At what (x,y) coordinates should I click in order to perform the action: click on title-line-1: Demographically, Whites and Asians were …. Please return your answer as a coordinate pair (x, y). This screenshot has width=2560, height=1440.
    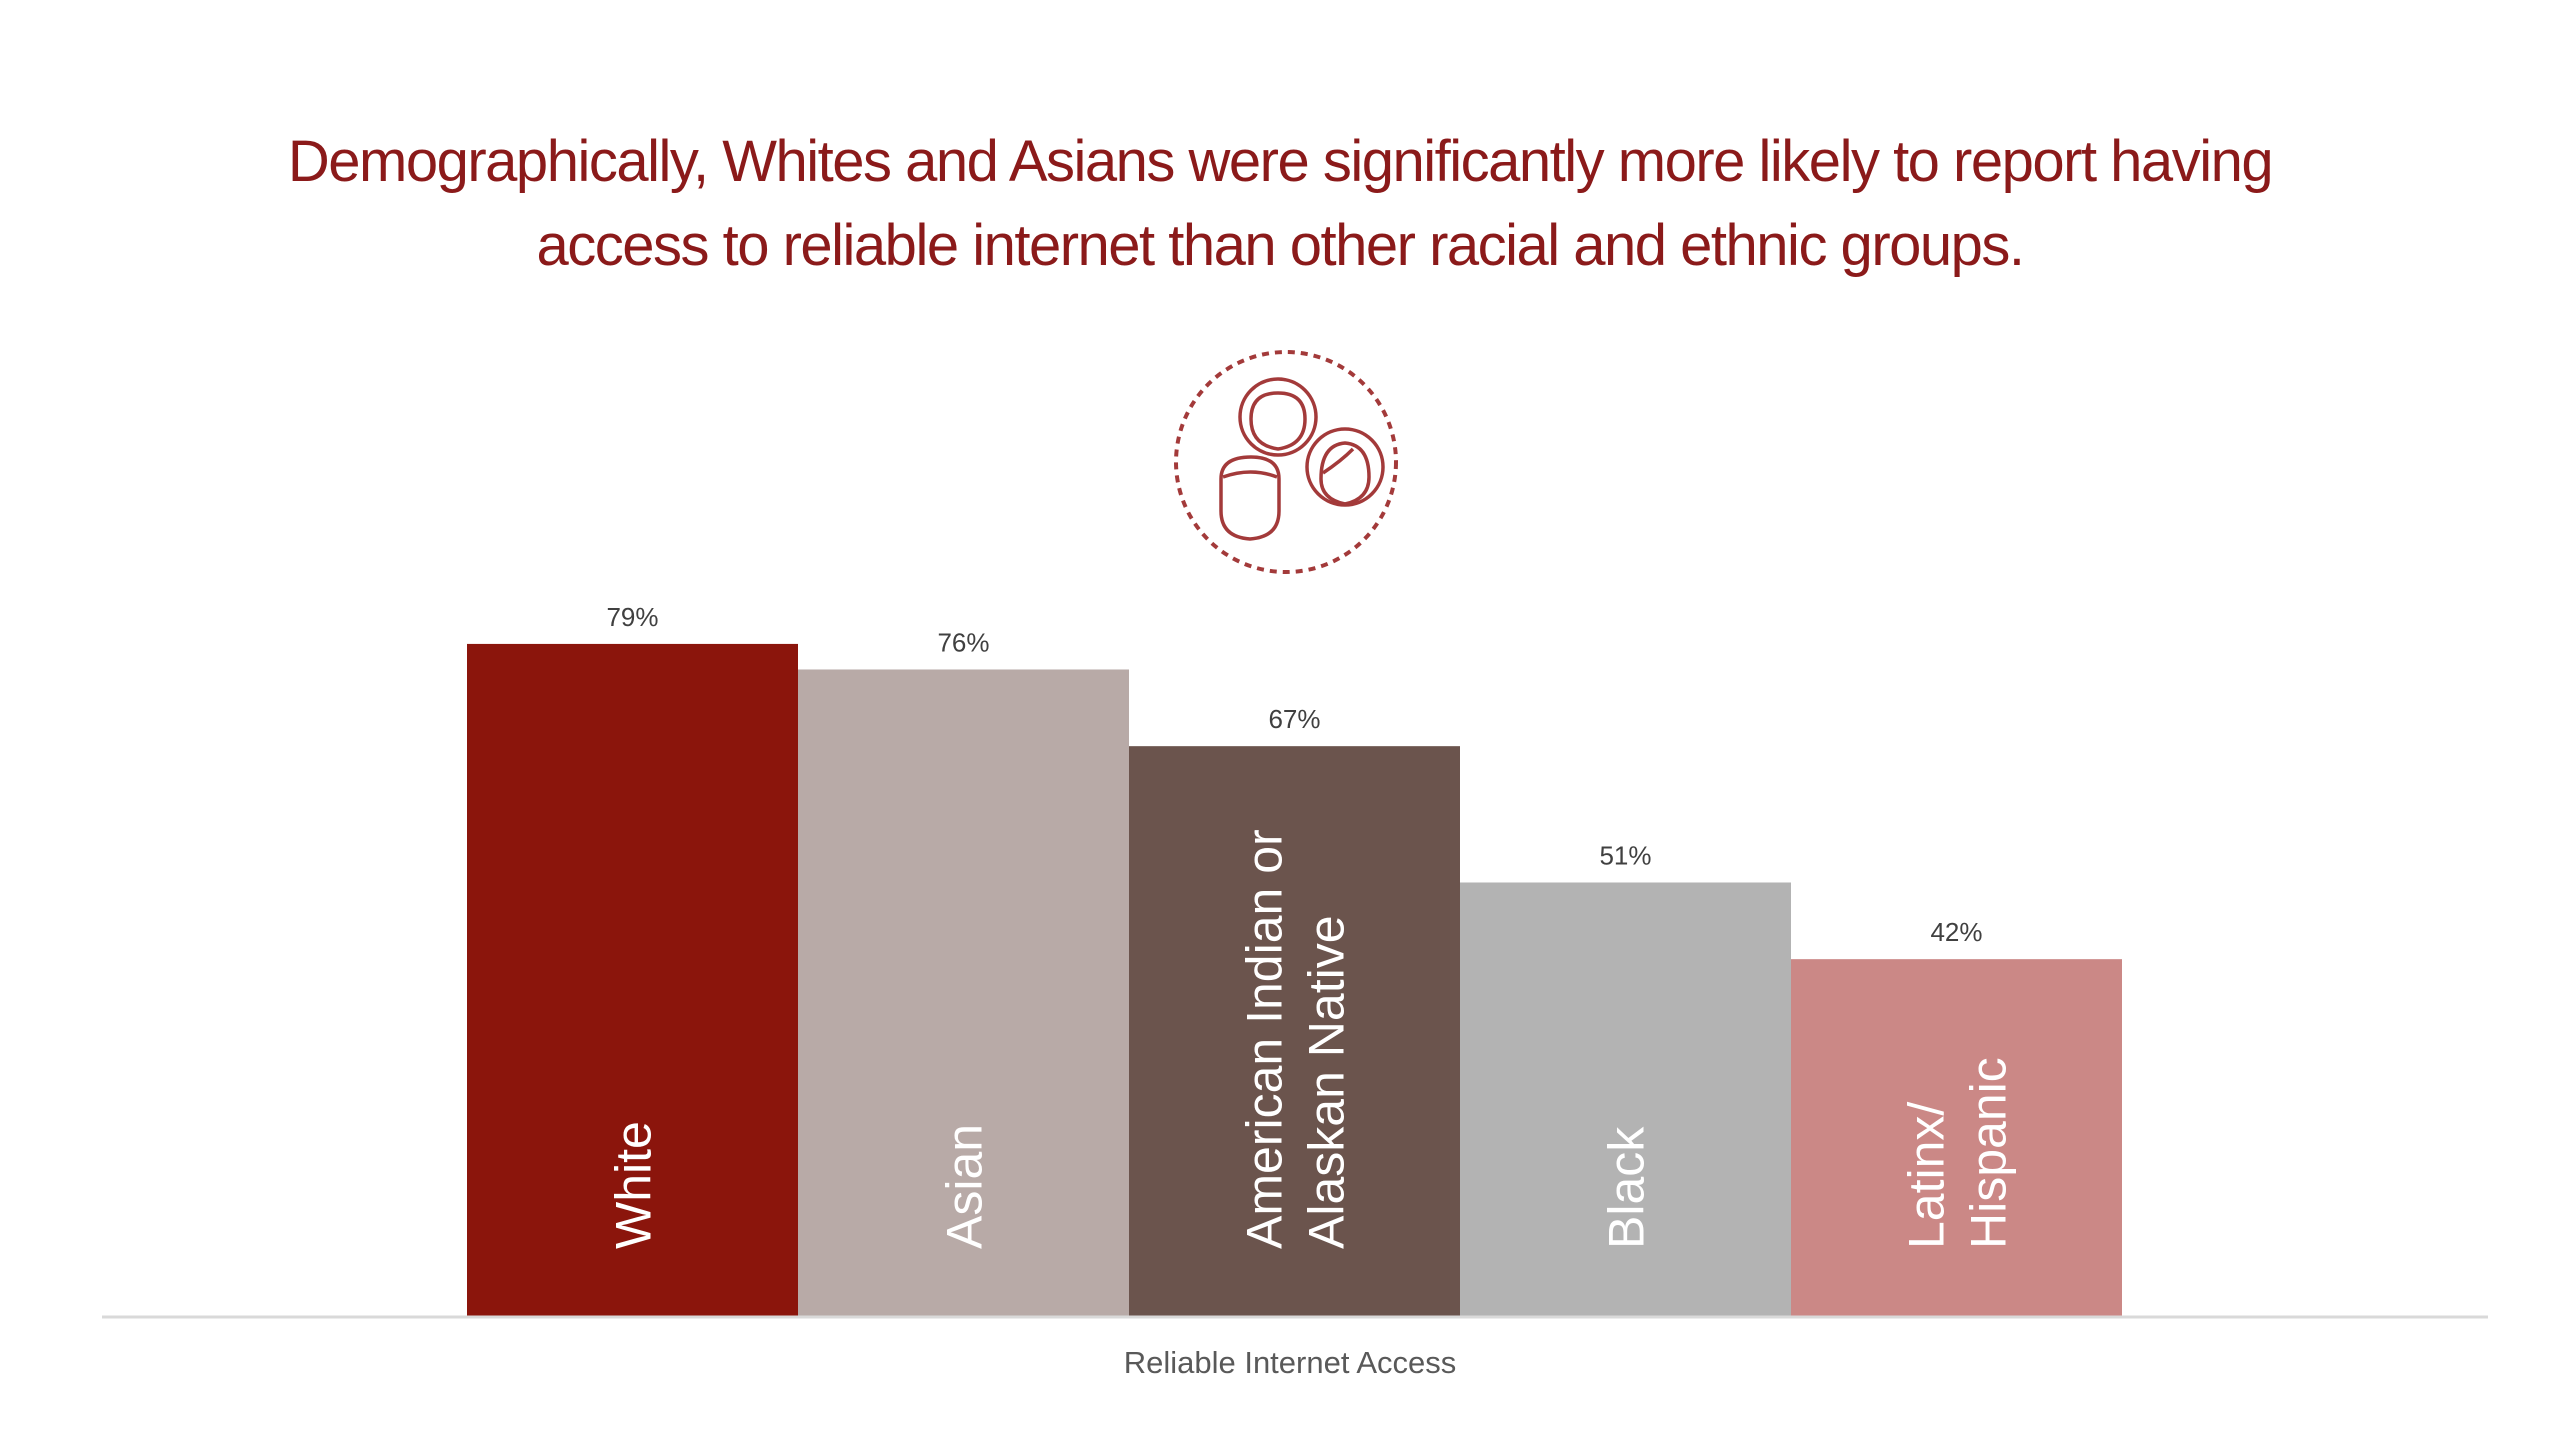
    Looking at the image, I should click on (1280, 161).